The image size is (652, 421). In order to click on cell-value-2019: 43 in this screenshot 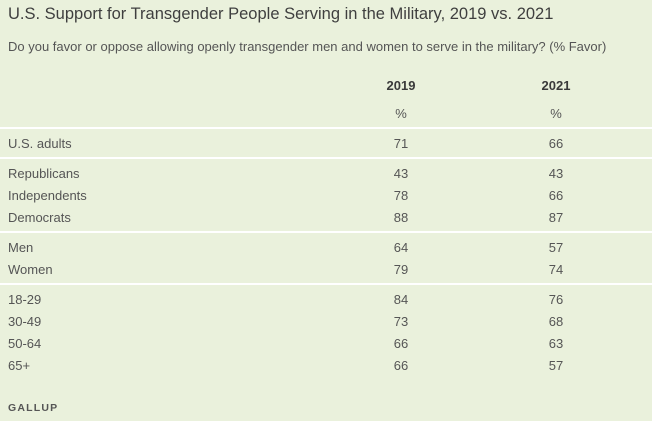, I will do `click(401, 173)`.